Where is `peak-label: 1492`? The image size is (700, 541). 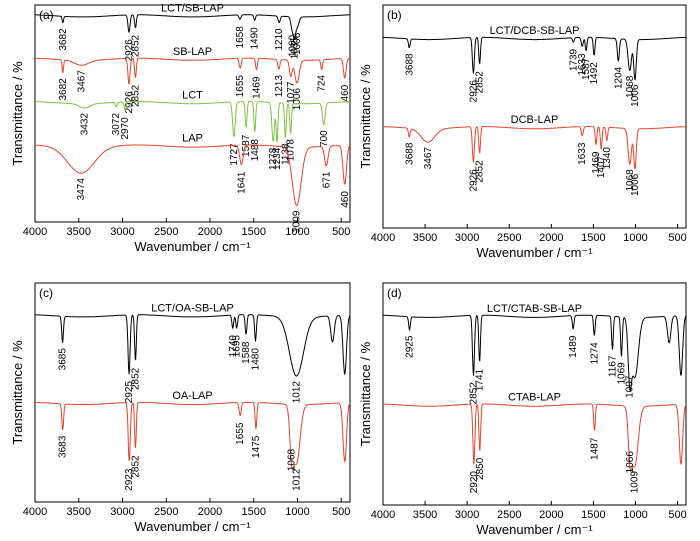 peak-label: 1492 is located at coordinates (594, 73).